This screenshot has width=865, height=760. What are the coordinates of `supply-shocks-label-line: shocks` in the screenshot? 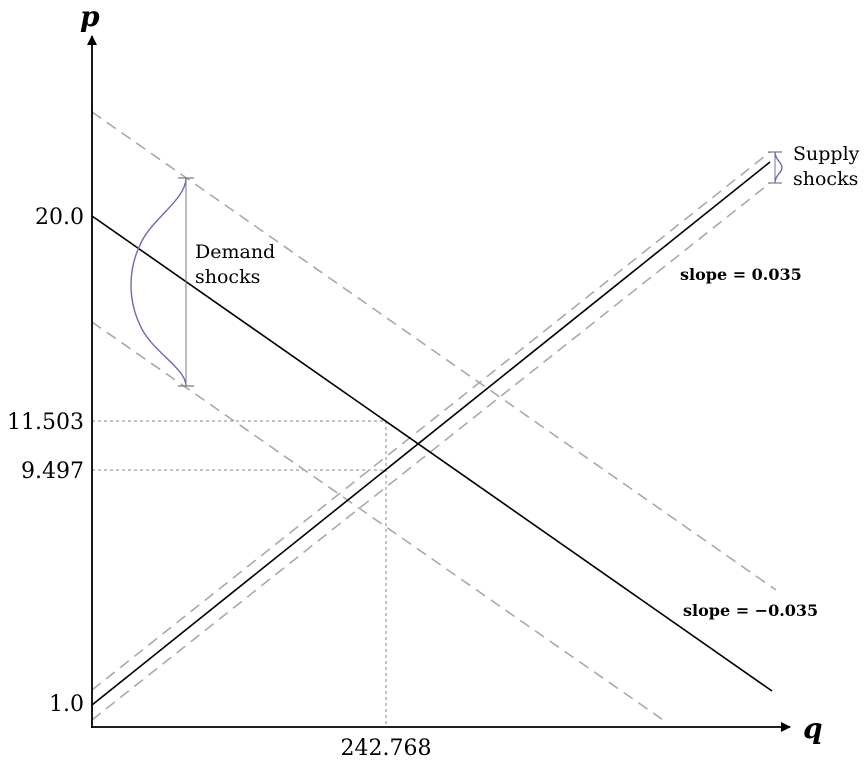 It's located at (825, 179).